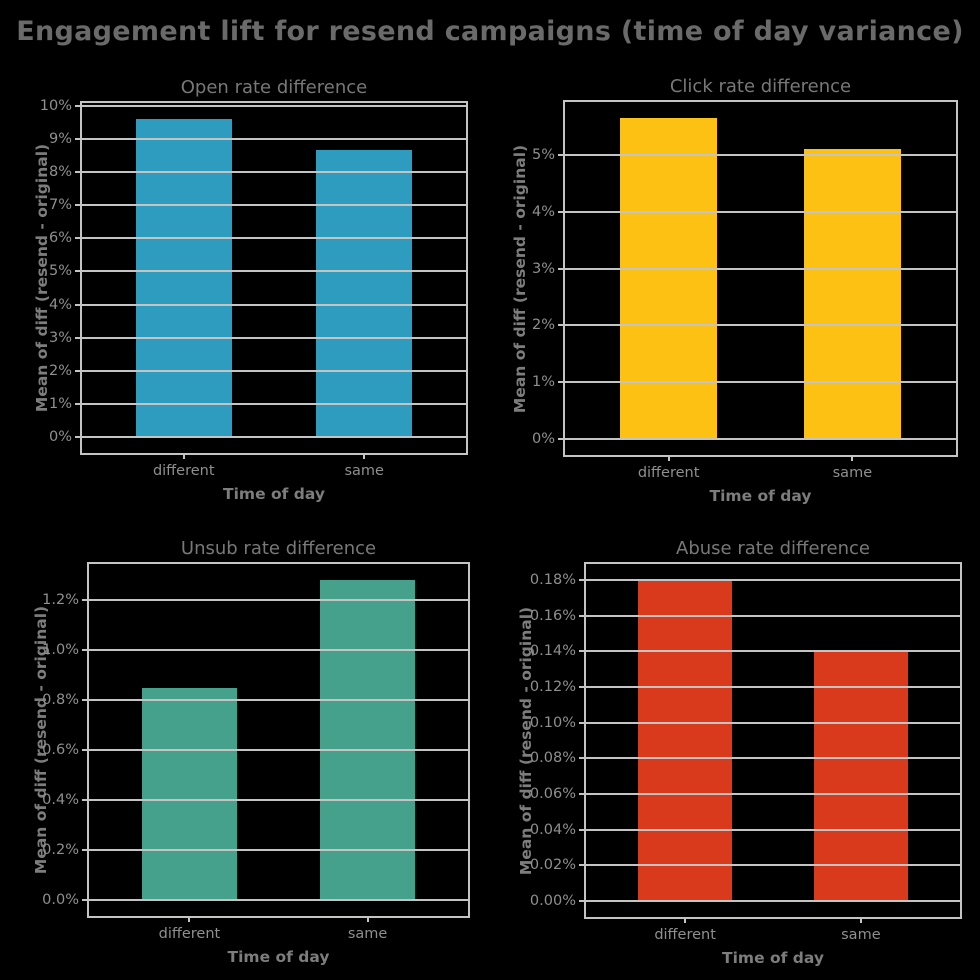 The width and height of the screenshot is (980, 980). What do you see at coordinates (60, 850) in the screenshot?
I see `y-tick-label: 0.2%` at bounding box center [60, 850].